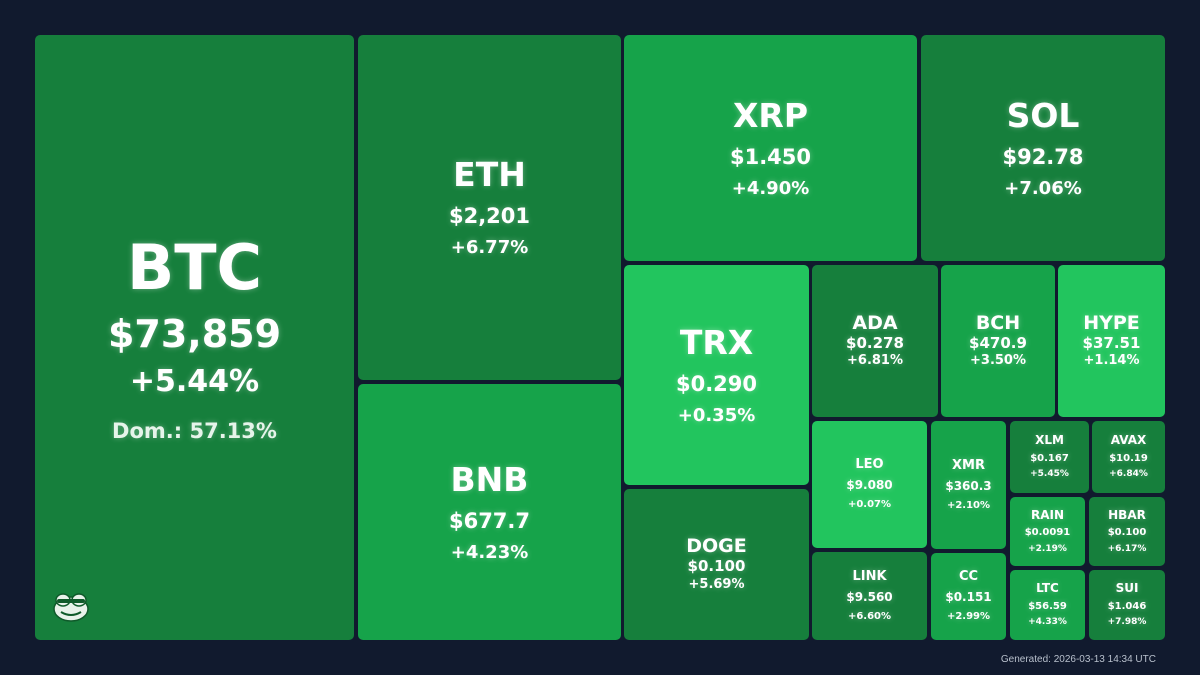 This screenshot has width=1200, height=675. Describe the element at coordinates (1127, 548) in the screenshot. I see `hbar-change: +6.17%` at that location.